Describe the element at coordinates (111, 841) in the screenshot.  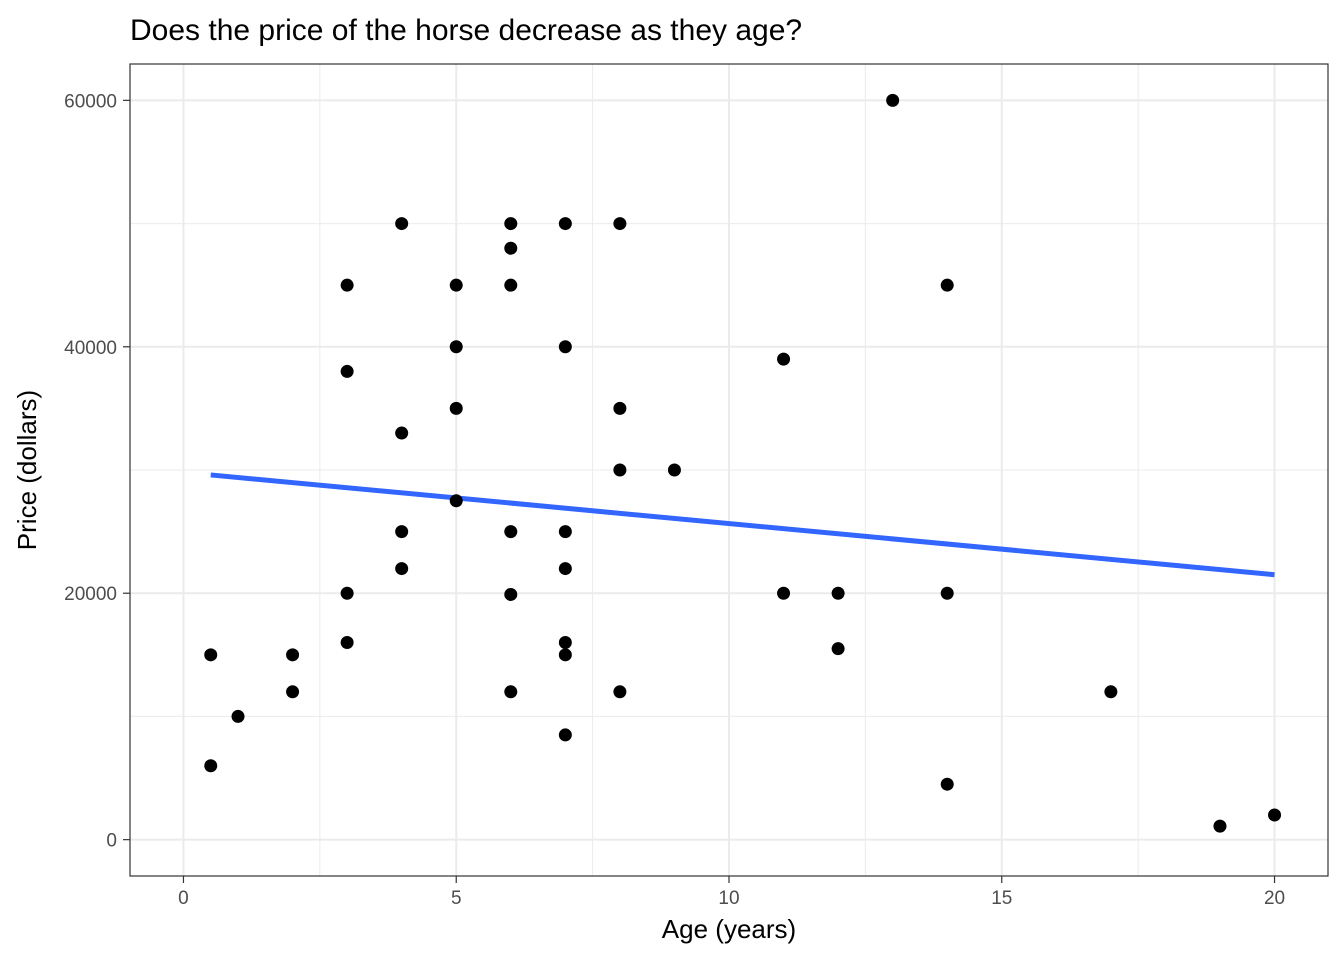
I see `y-tick-label: 0` at that location.